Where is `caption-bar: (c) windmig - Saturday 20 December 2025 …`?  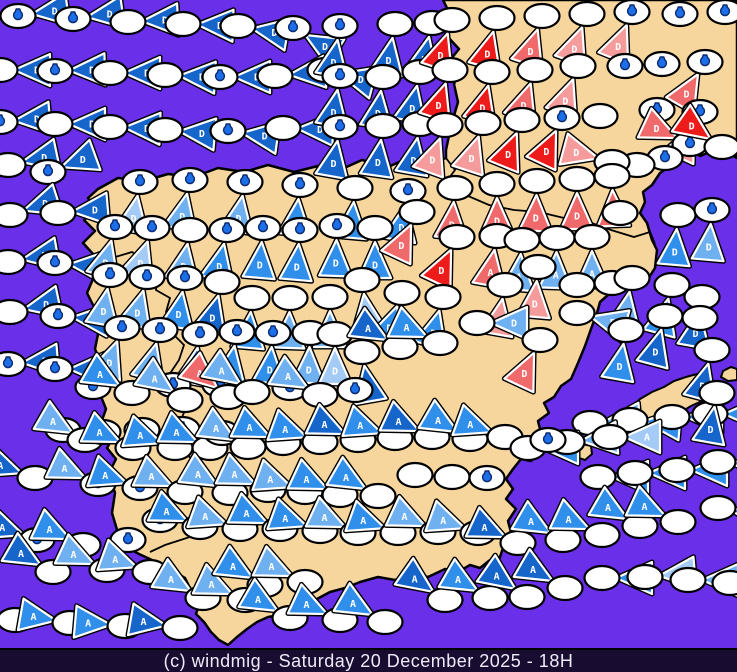 caption-bar: (c) windmig - Saturday 20 December 2025 … is located at coordinates (368, 660).